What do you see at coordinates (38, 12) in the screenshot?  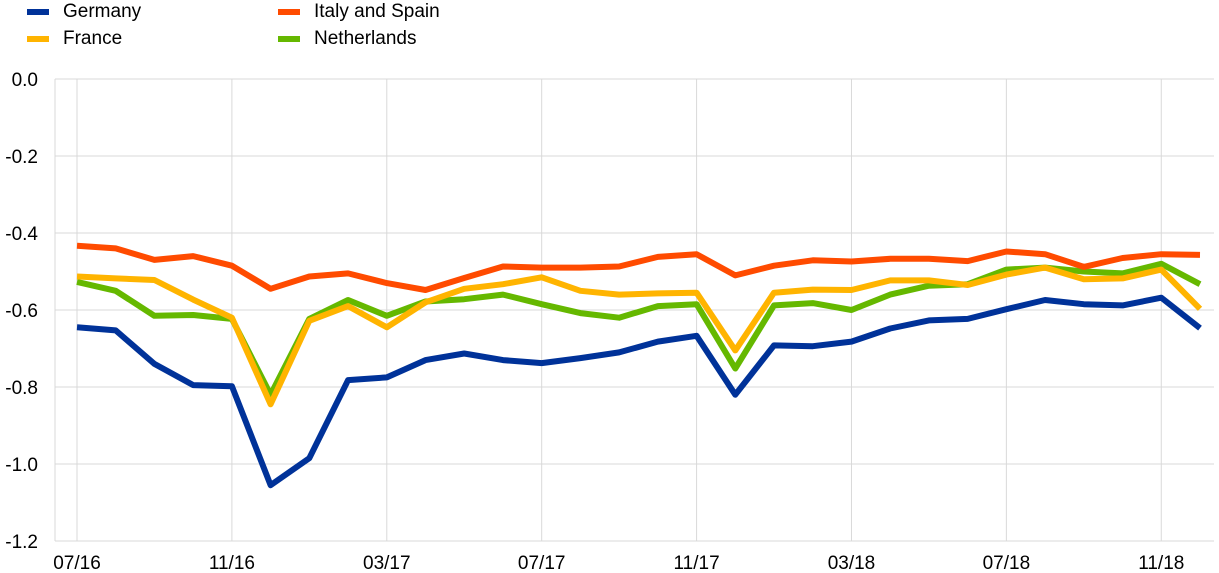 I see `legend-swatch-germany` at bounding box center [38, 12].